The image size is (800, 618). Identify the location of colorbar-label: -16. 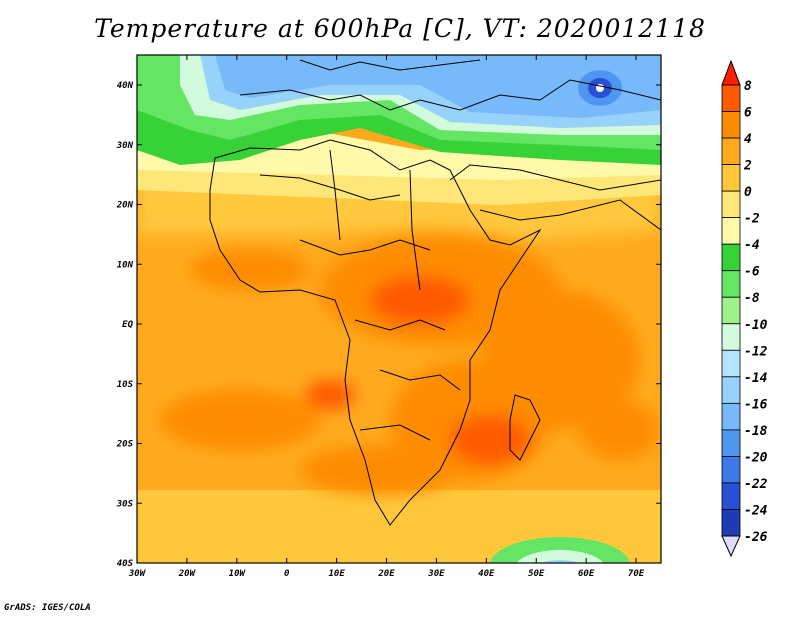
(756, 404).